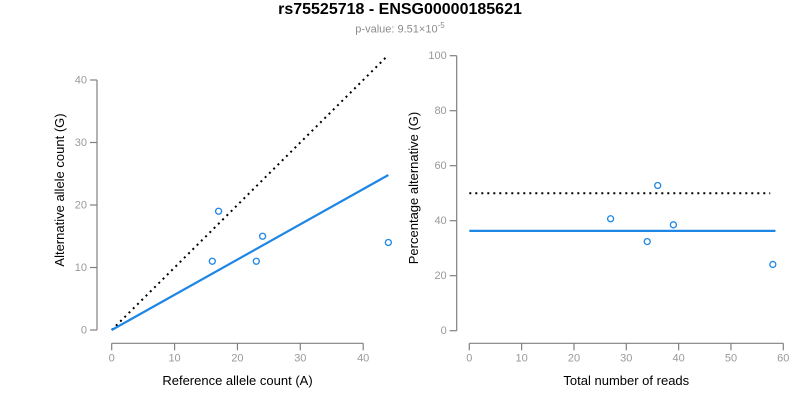  Describe the element at coordinates (237, 380) in the screenshot. I see `x-axis-title: Reference allele count (A)` at that location.